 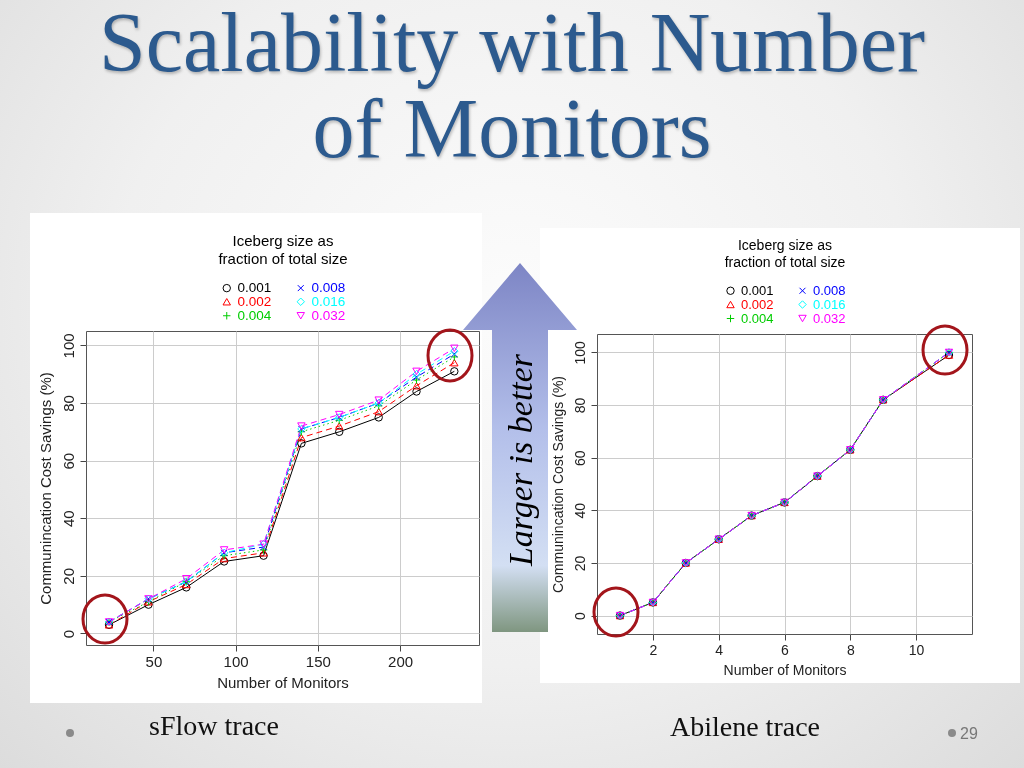 What do you see at coordinates (916, 649) in the screenshot?
I see `x-tick-label: 10` at bounding box center [916, 649].